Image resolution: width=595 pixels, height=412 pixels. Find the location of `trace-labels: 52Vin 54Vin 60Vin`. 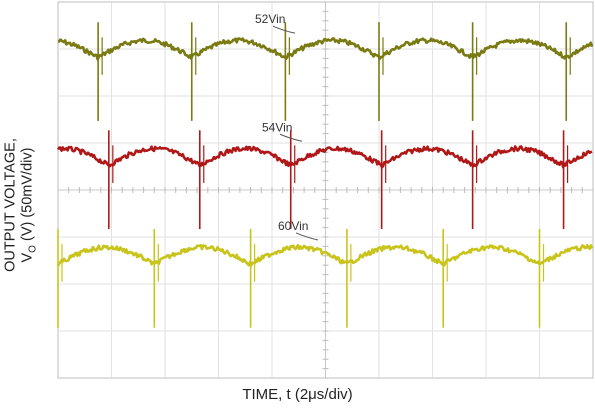

trace-labels: 52Vin 54Vin 60Vin is located at coordinates (287, 126).